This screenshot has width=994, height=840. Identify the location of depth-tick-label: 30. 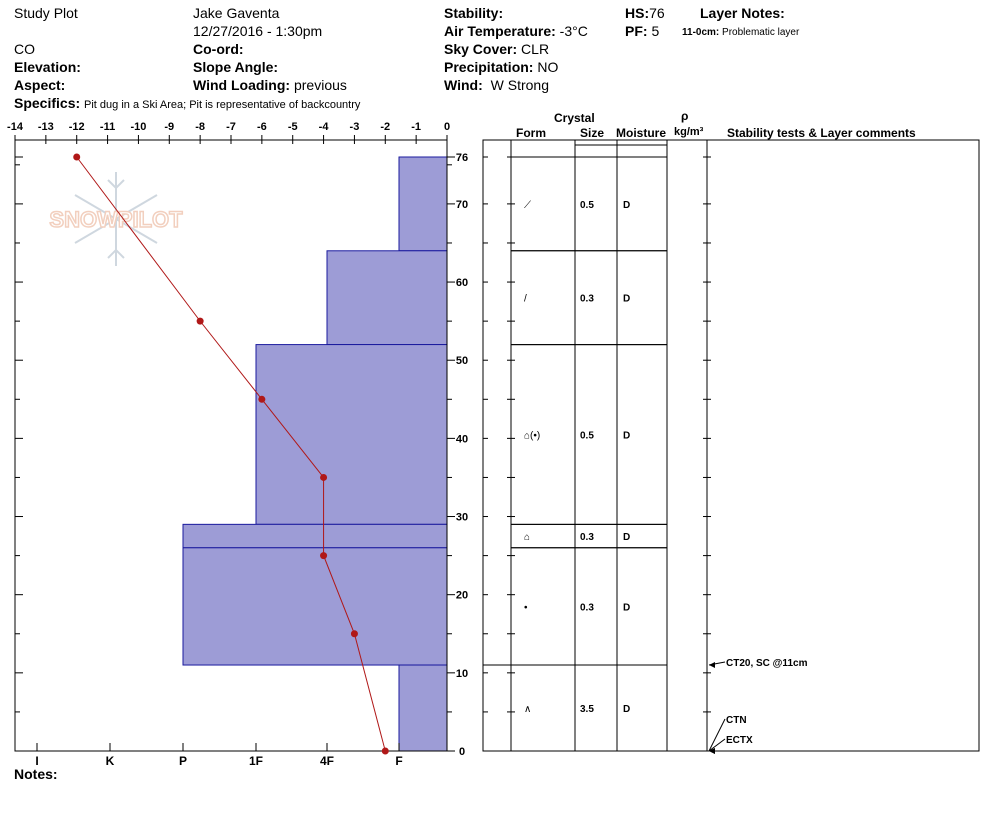
(462, 518).